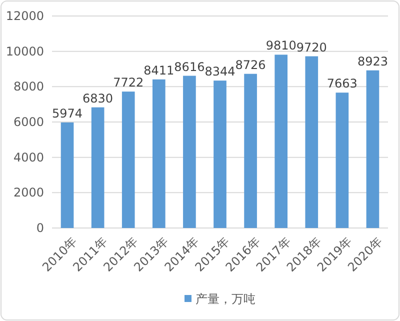  Describe the element at coordinates (25, 16) in the screenshot. I see `y-tick-label: 12000` at that location.